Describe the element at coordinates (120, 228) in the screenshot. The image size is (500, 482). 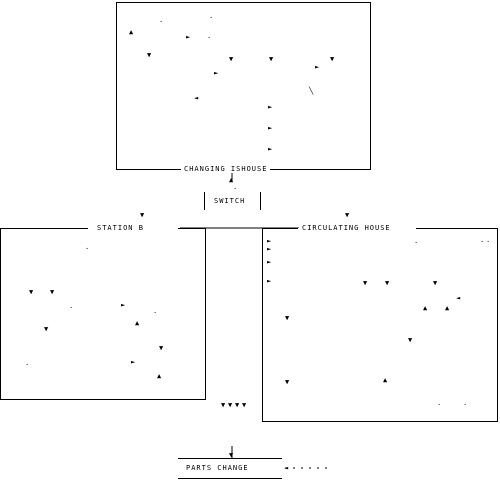
I see `left-frame-label: STATION B` at that location.